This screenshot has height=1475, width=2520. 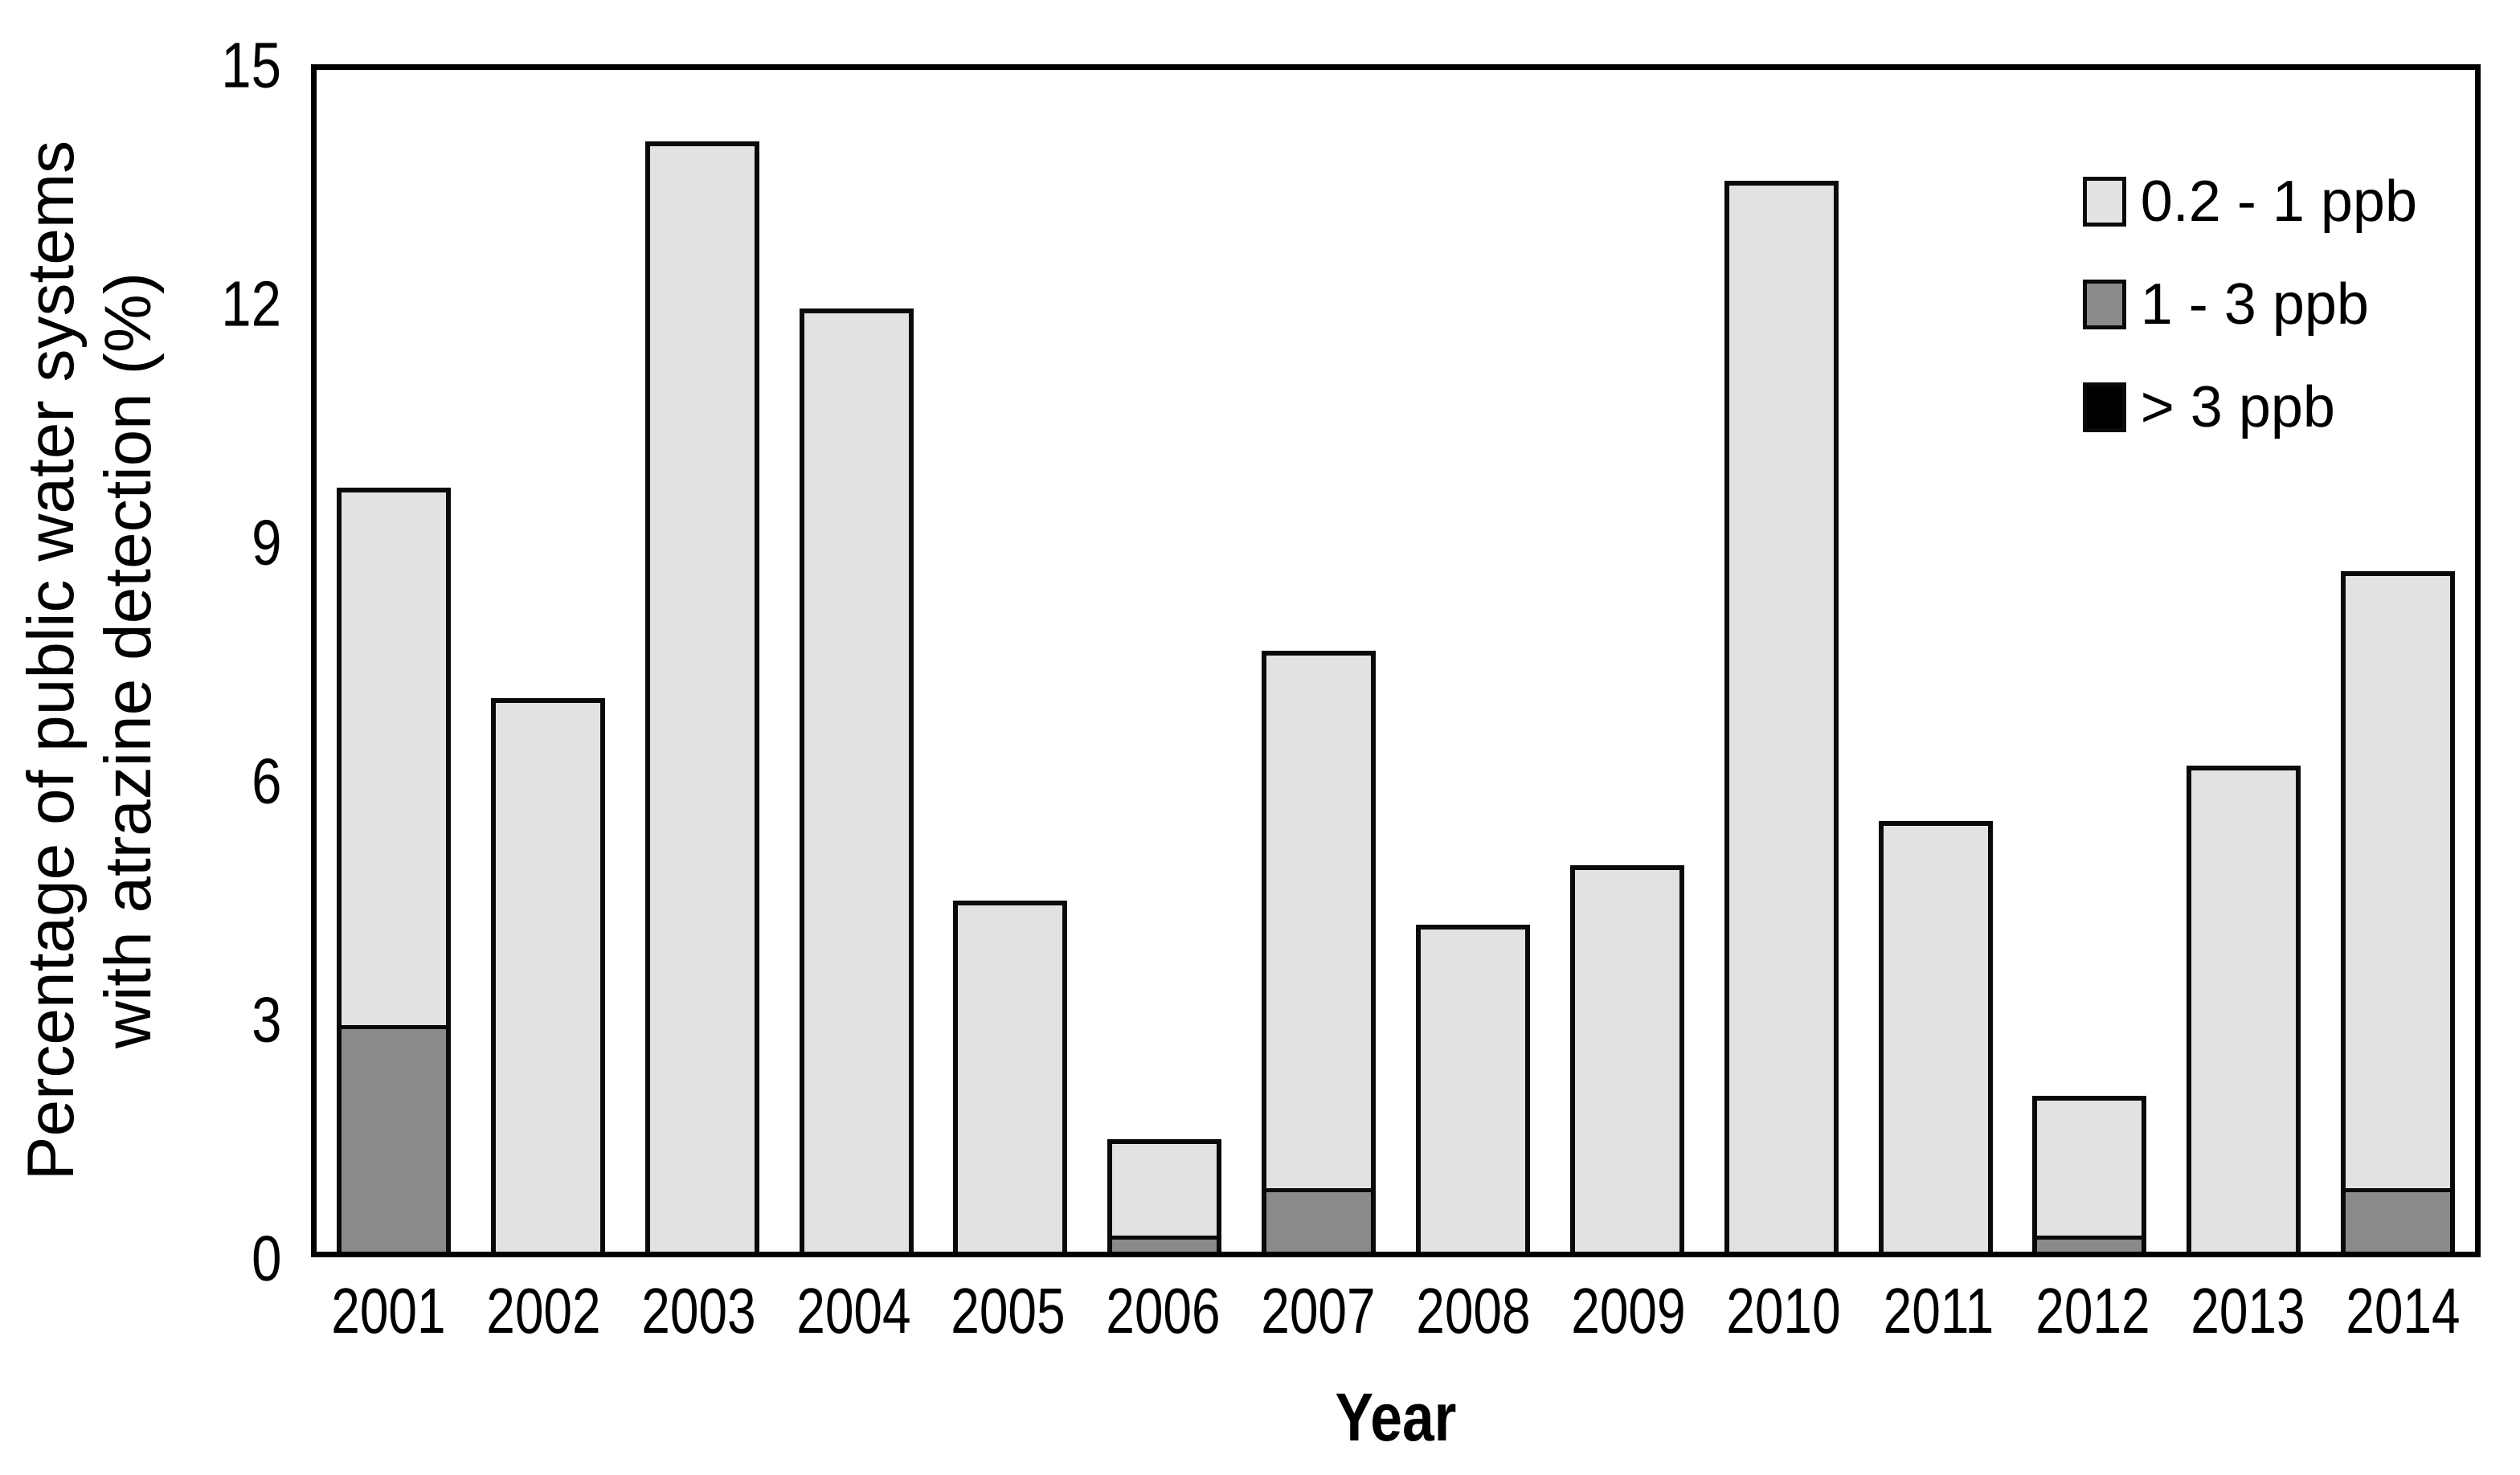 I want to click on bar-2004, so click(x=857, y=780).